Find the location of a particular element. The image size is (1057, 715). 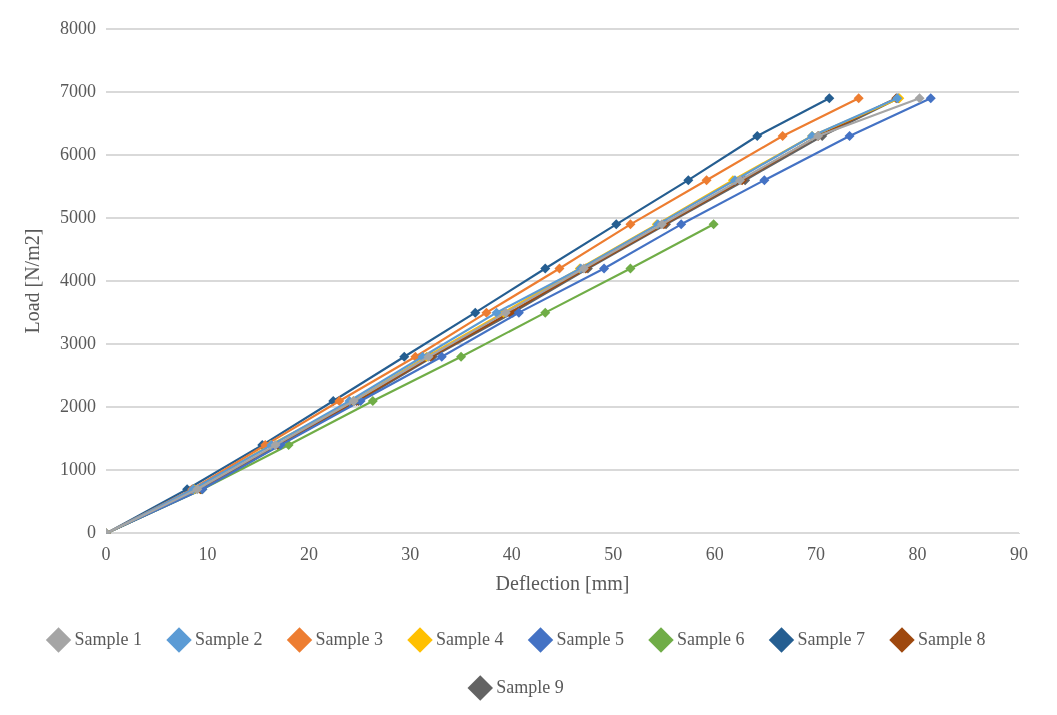

legend-label: Sample 7 is located at coordinates (831, 638).